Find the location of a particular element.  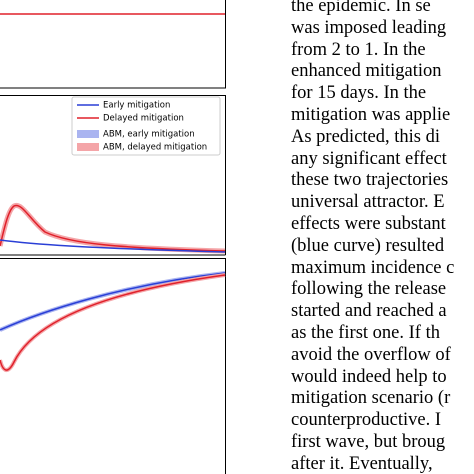

text-line: for 15 days. In the is located at coordinates (359, 93).